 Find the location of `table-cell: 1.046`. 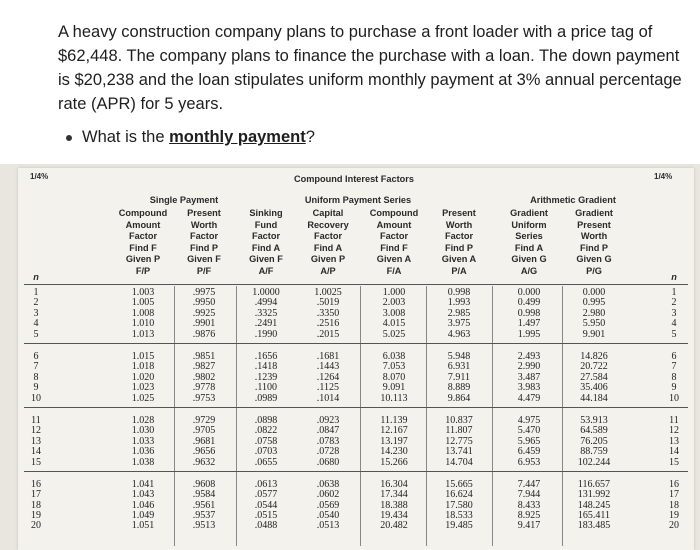

table-cell: 1.046 is located at coordinates (143, 505).